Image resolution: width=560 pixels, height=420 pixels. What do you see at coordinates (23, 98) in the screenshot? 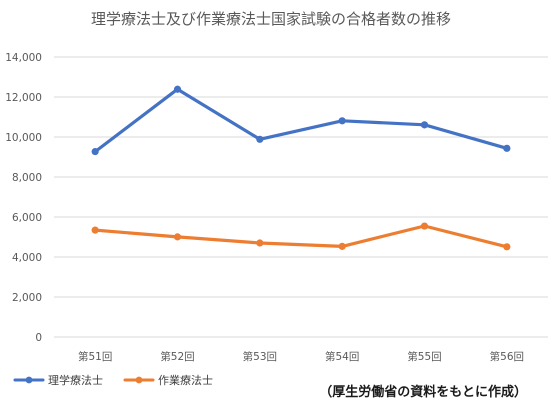
I see `y-tick-label: 12,000` at bounding box center [23, 98].